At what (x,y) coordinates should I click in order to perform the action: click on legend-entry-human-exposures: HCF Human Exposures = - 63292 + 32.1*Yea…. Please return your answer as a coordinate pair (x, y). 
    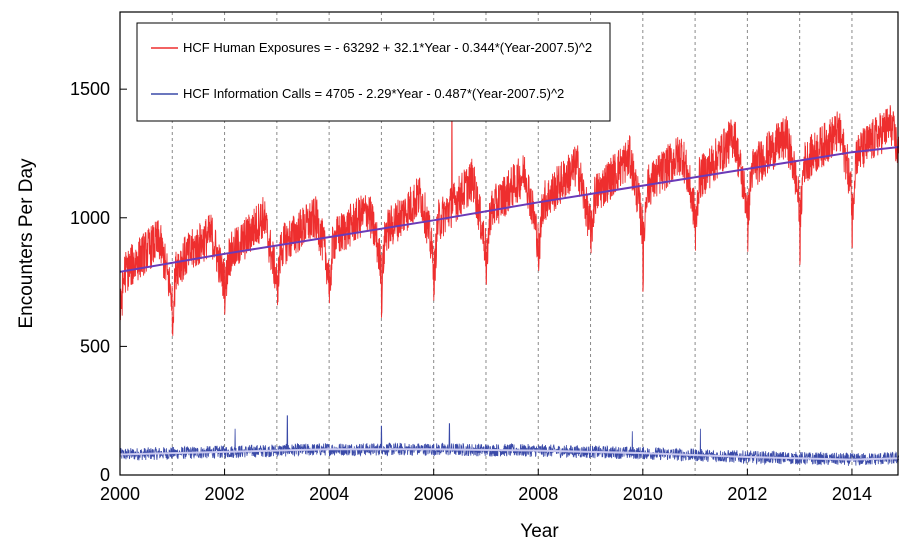
    Looking at the image, I should click on (387, 47).